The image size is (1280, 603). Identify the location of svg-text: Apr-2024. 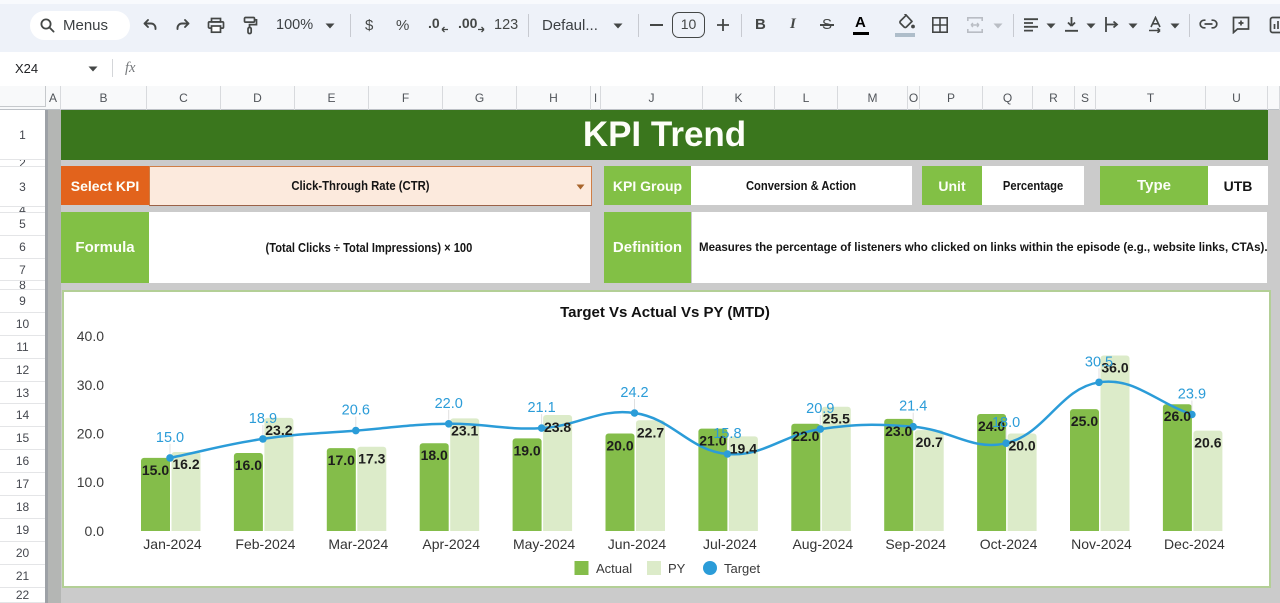
(451, 544).